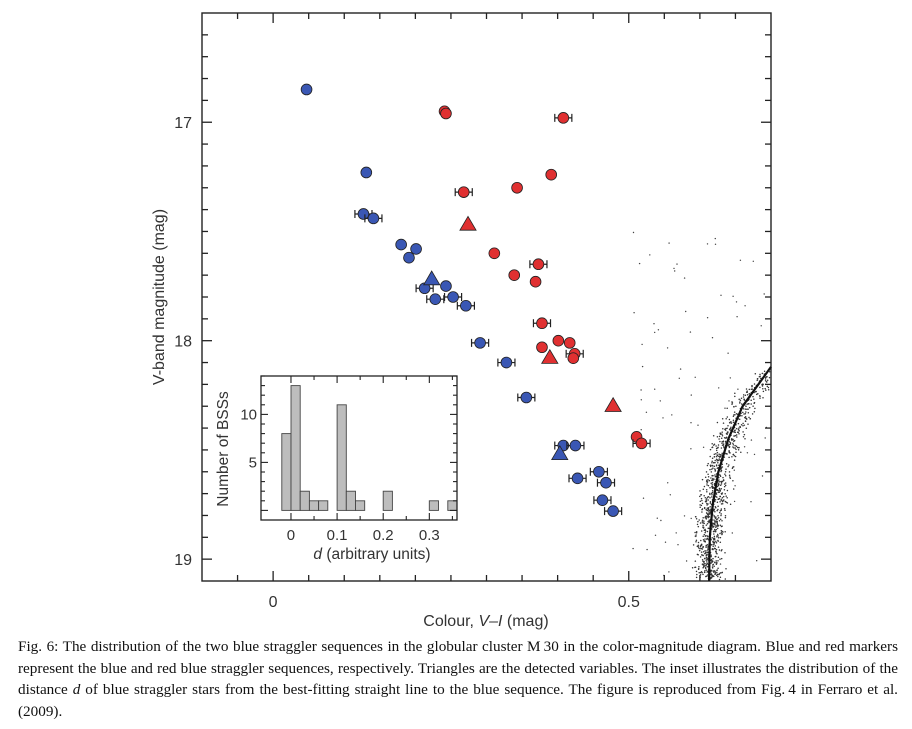  Describe the element at coordinates (273, 602) in the screenshot. I see `x-tick-label: 0` at that location.